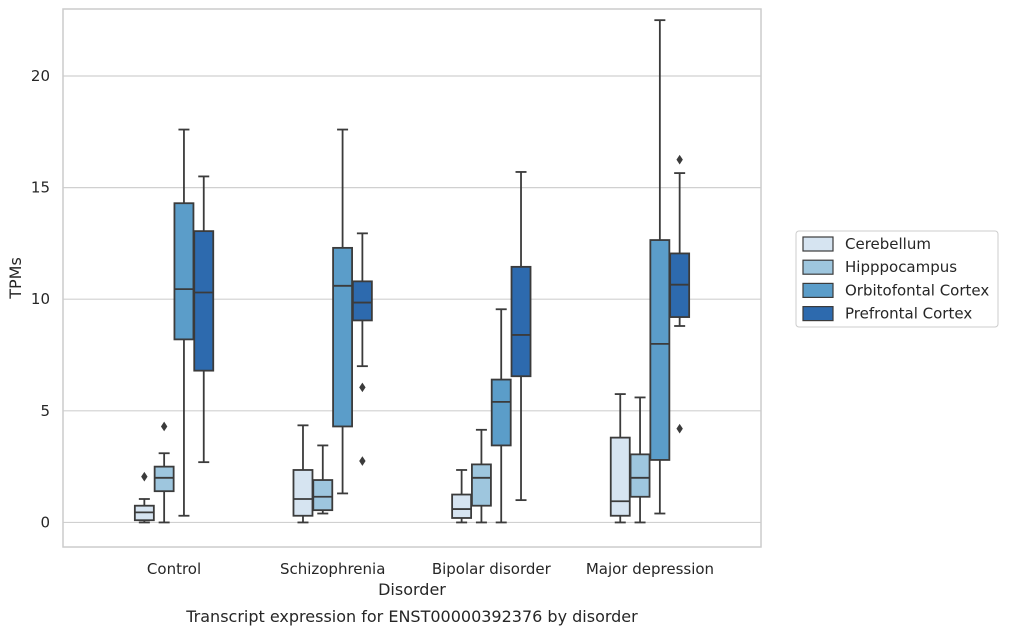 This screenshot has width=1009, height=634. I want to click on y-axis-label: TPMs, so click(15, 278).